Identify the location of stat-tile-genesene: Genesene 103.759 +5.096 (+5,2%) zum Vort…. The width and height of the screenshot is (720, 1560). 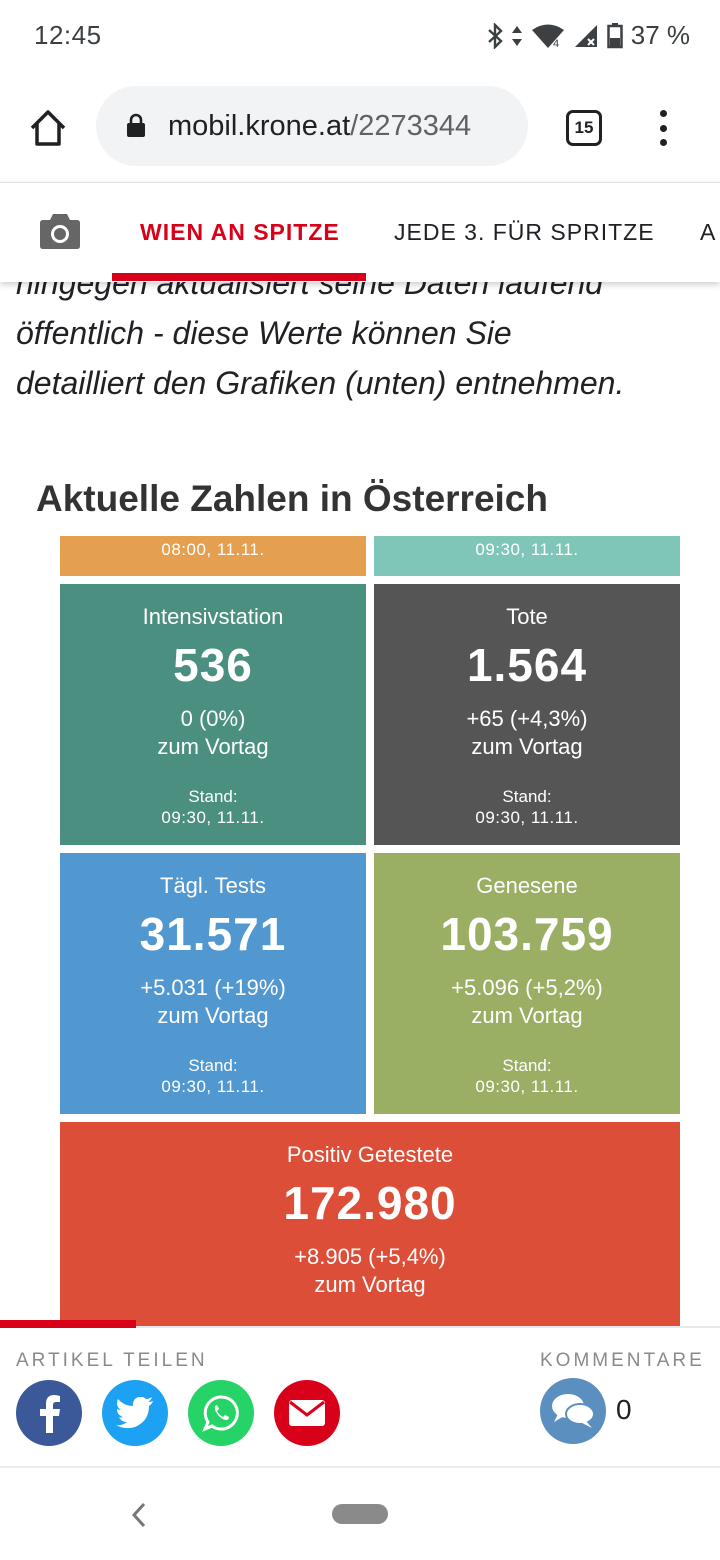
(527, 983).